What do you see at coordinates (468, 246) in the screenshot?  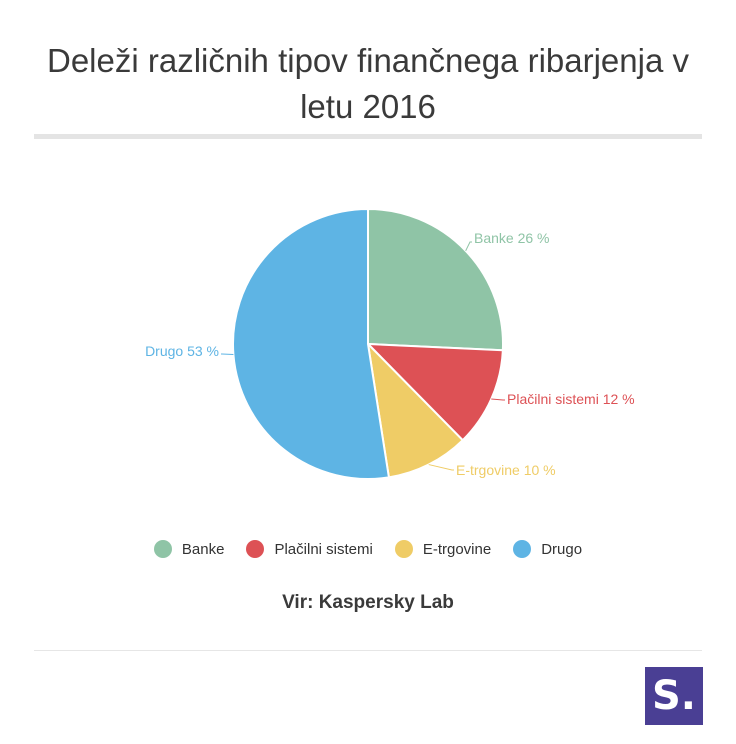 I see `leader-line-banke` at bounding box center [468, 246].